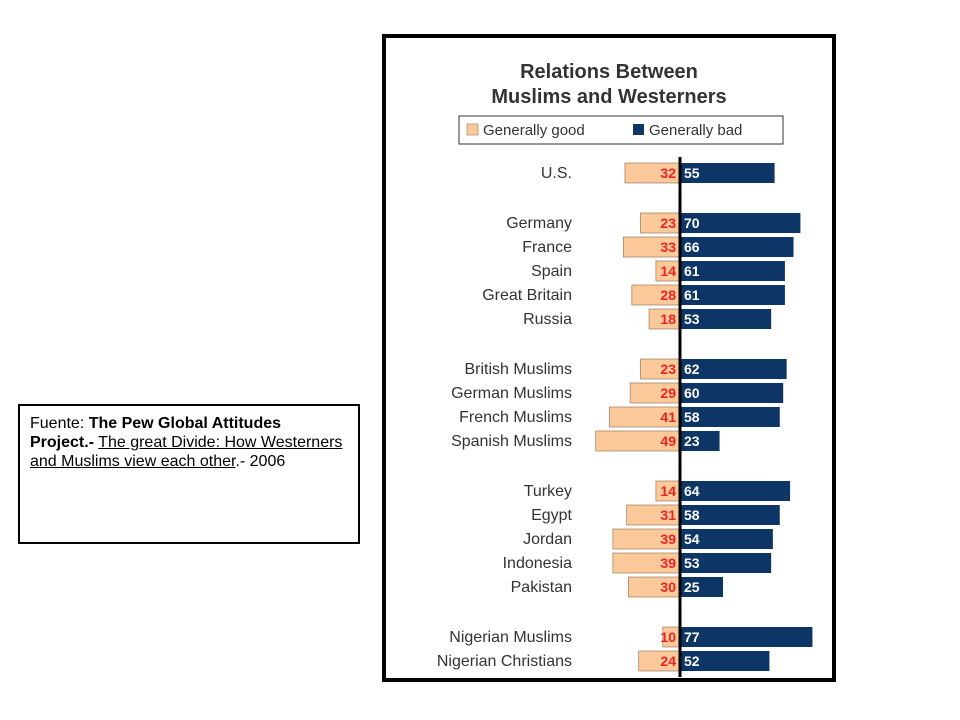  I want to click on source-prefix: Fuente:, so click(59, 423).